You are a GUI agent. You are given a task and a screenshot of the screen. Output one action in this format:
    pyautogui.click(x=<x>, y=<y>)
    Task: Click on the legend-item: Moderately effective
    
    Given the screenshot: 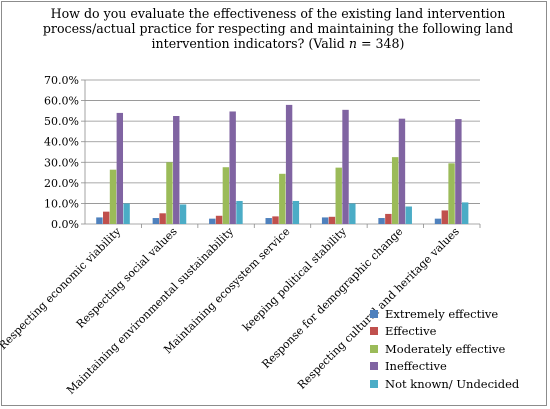 What is the action you would take?
    pyautogui.click(x=444, y=349)
    